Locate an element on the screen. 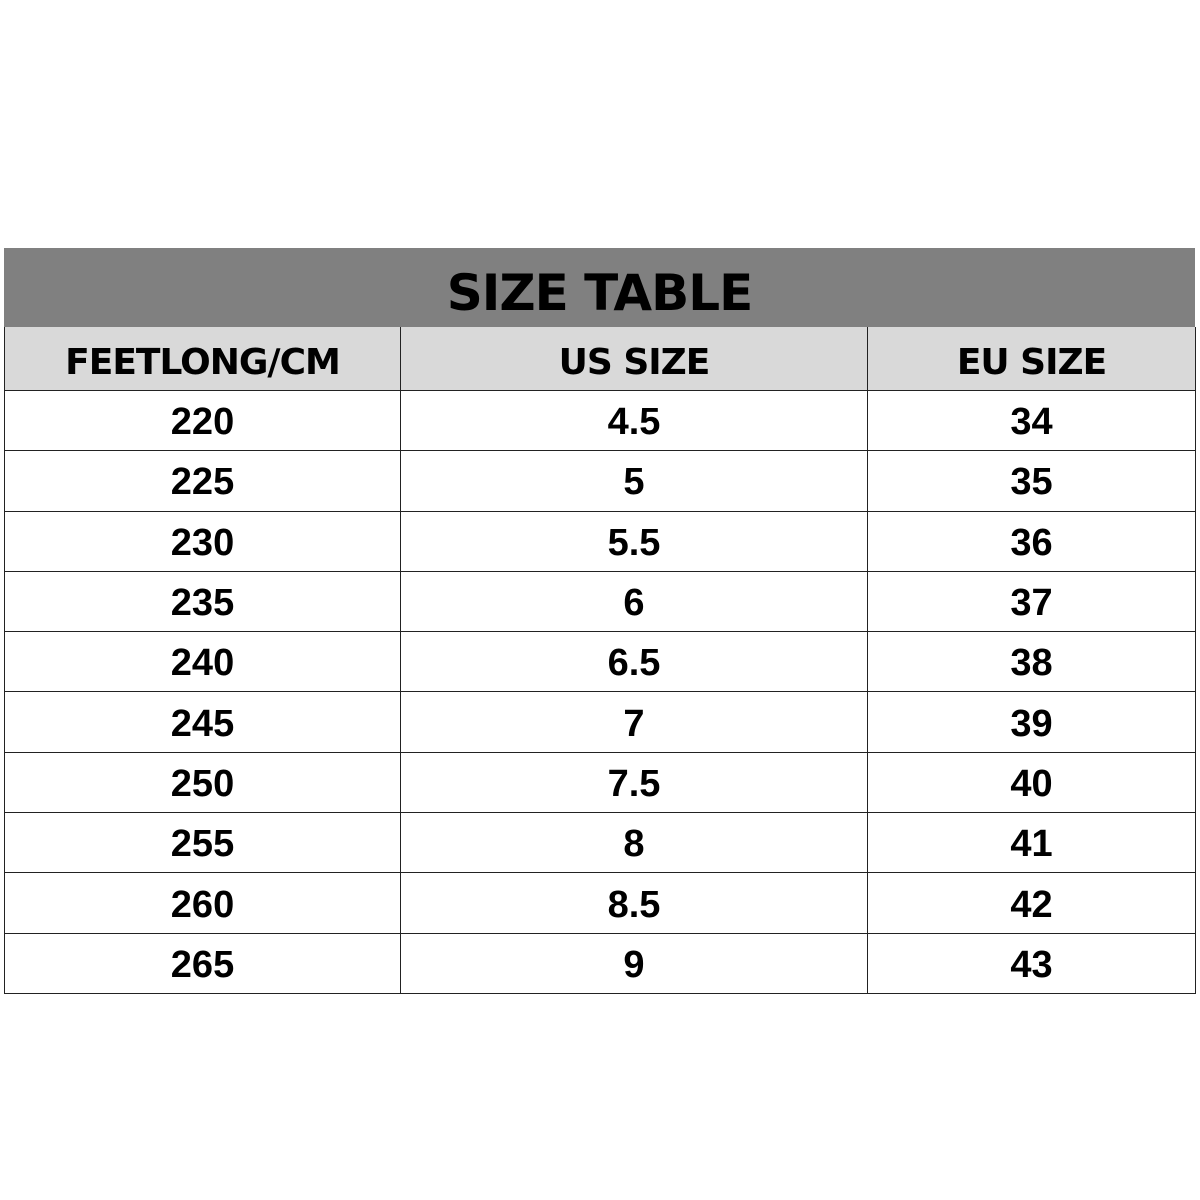  cell-us-size: 4.5 is located at coordinates (634, 420).